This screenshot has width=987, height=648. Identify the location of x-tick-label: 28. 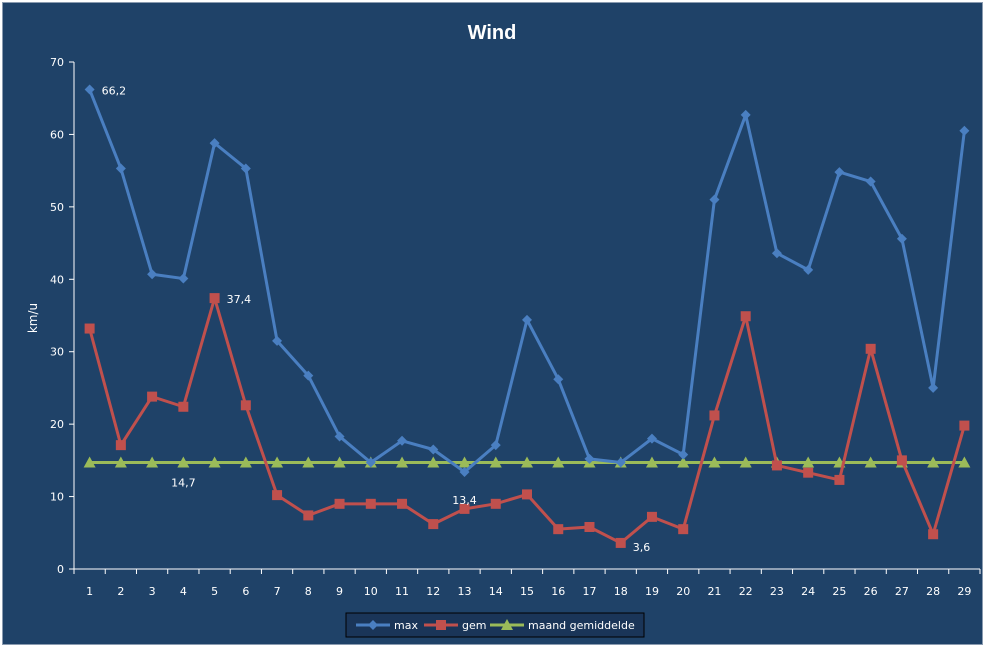
(933, 591).